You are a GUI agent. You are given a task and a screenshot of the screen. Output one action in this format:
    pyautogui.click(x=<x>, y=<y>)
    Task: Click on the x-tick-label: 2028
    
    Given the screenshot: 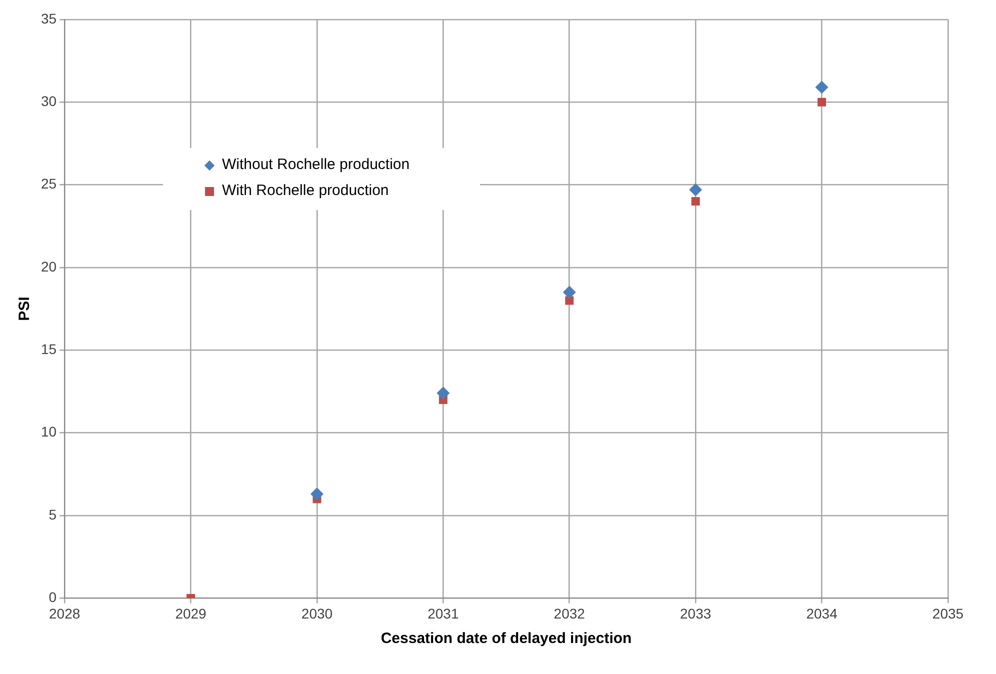 What is the action you would take?
    pyautogui.click(x=64, y=613)
    